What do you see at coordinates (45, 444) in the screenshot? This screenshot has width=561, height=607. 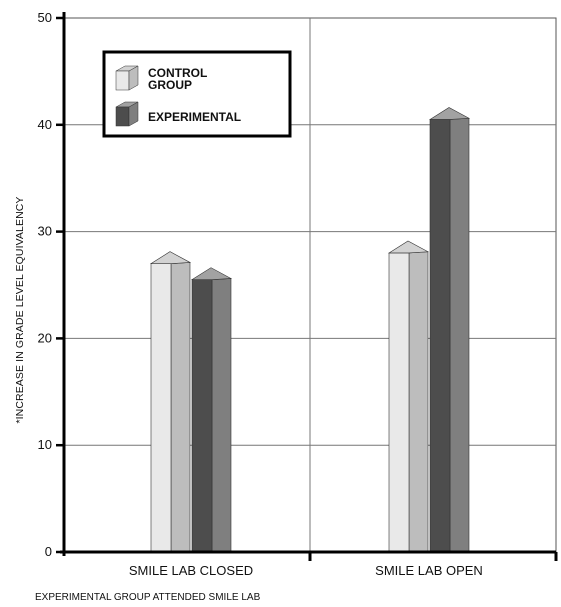 I see `y-tick-label-10: 10` at bounding box center [45, 444].